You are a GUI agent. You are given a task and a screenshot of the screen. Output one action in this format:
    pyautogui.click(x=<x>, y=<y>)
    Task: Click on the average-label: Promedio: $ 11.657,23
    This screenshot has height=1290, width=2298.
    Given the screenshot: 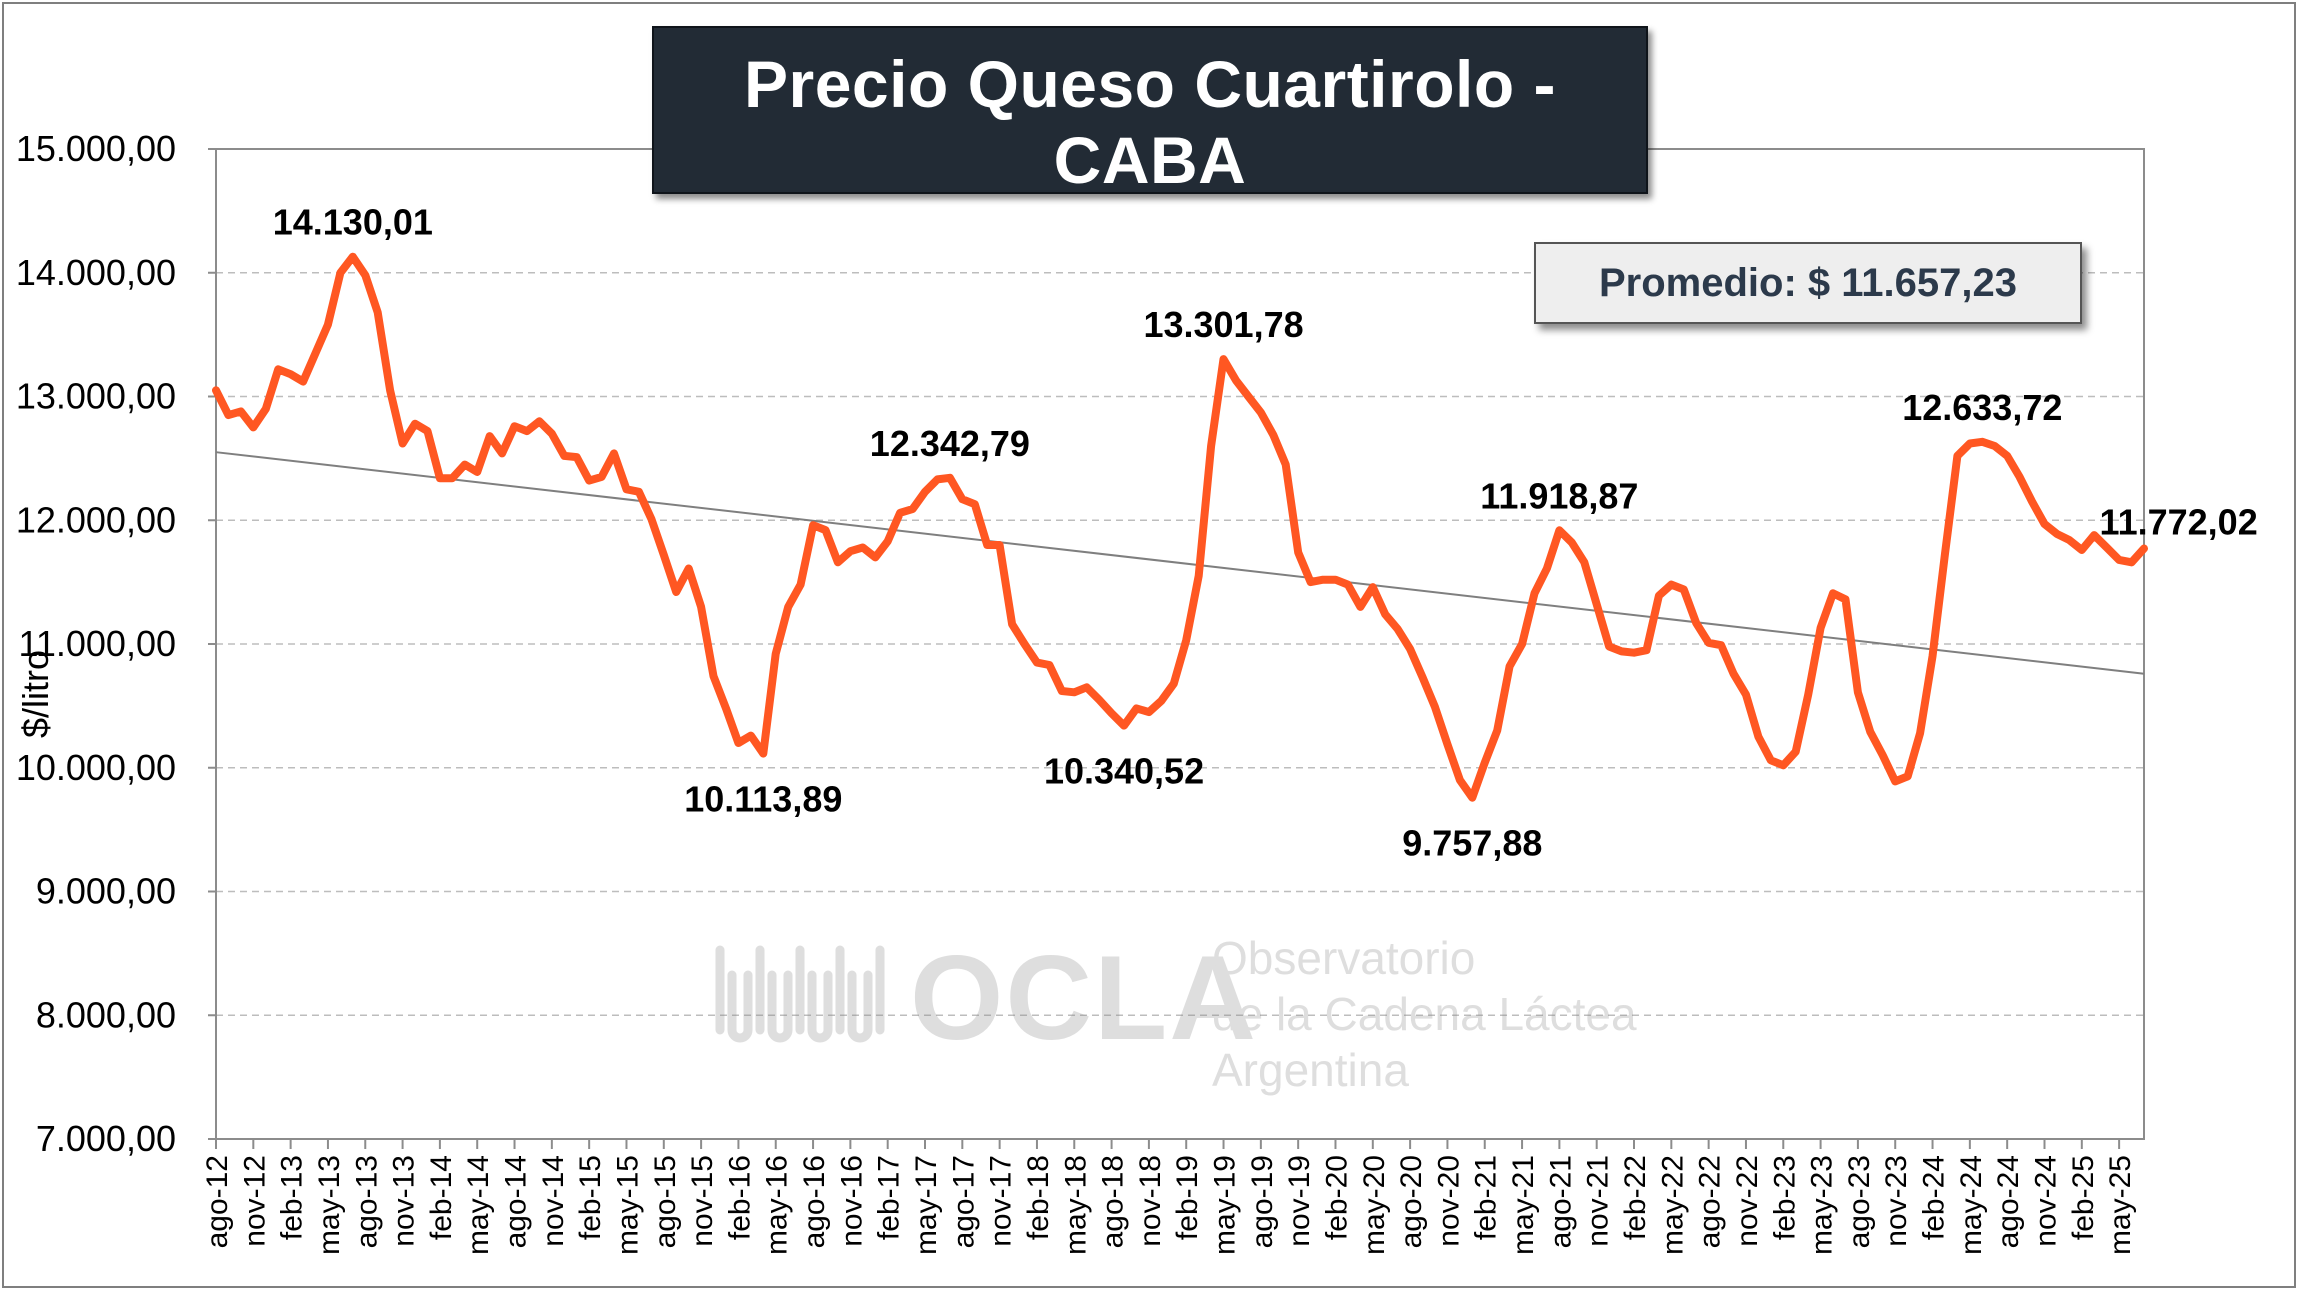 What is the action you would take?
    pyautogui.click(x=1807, y=283)
    